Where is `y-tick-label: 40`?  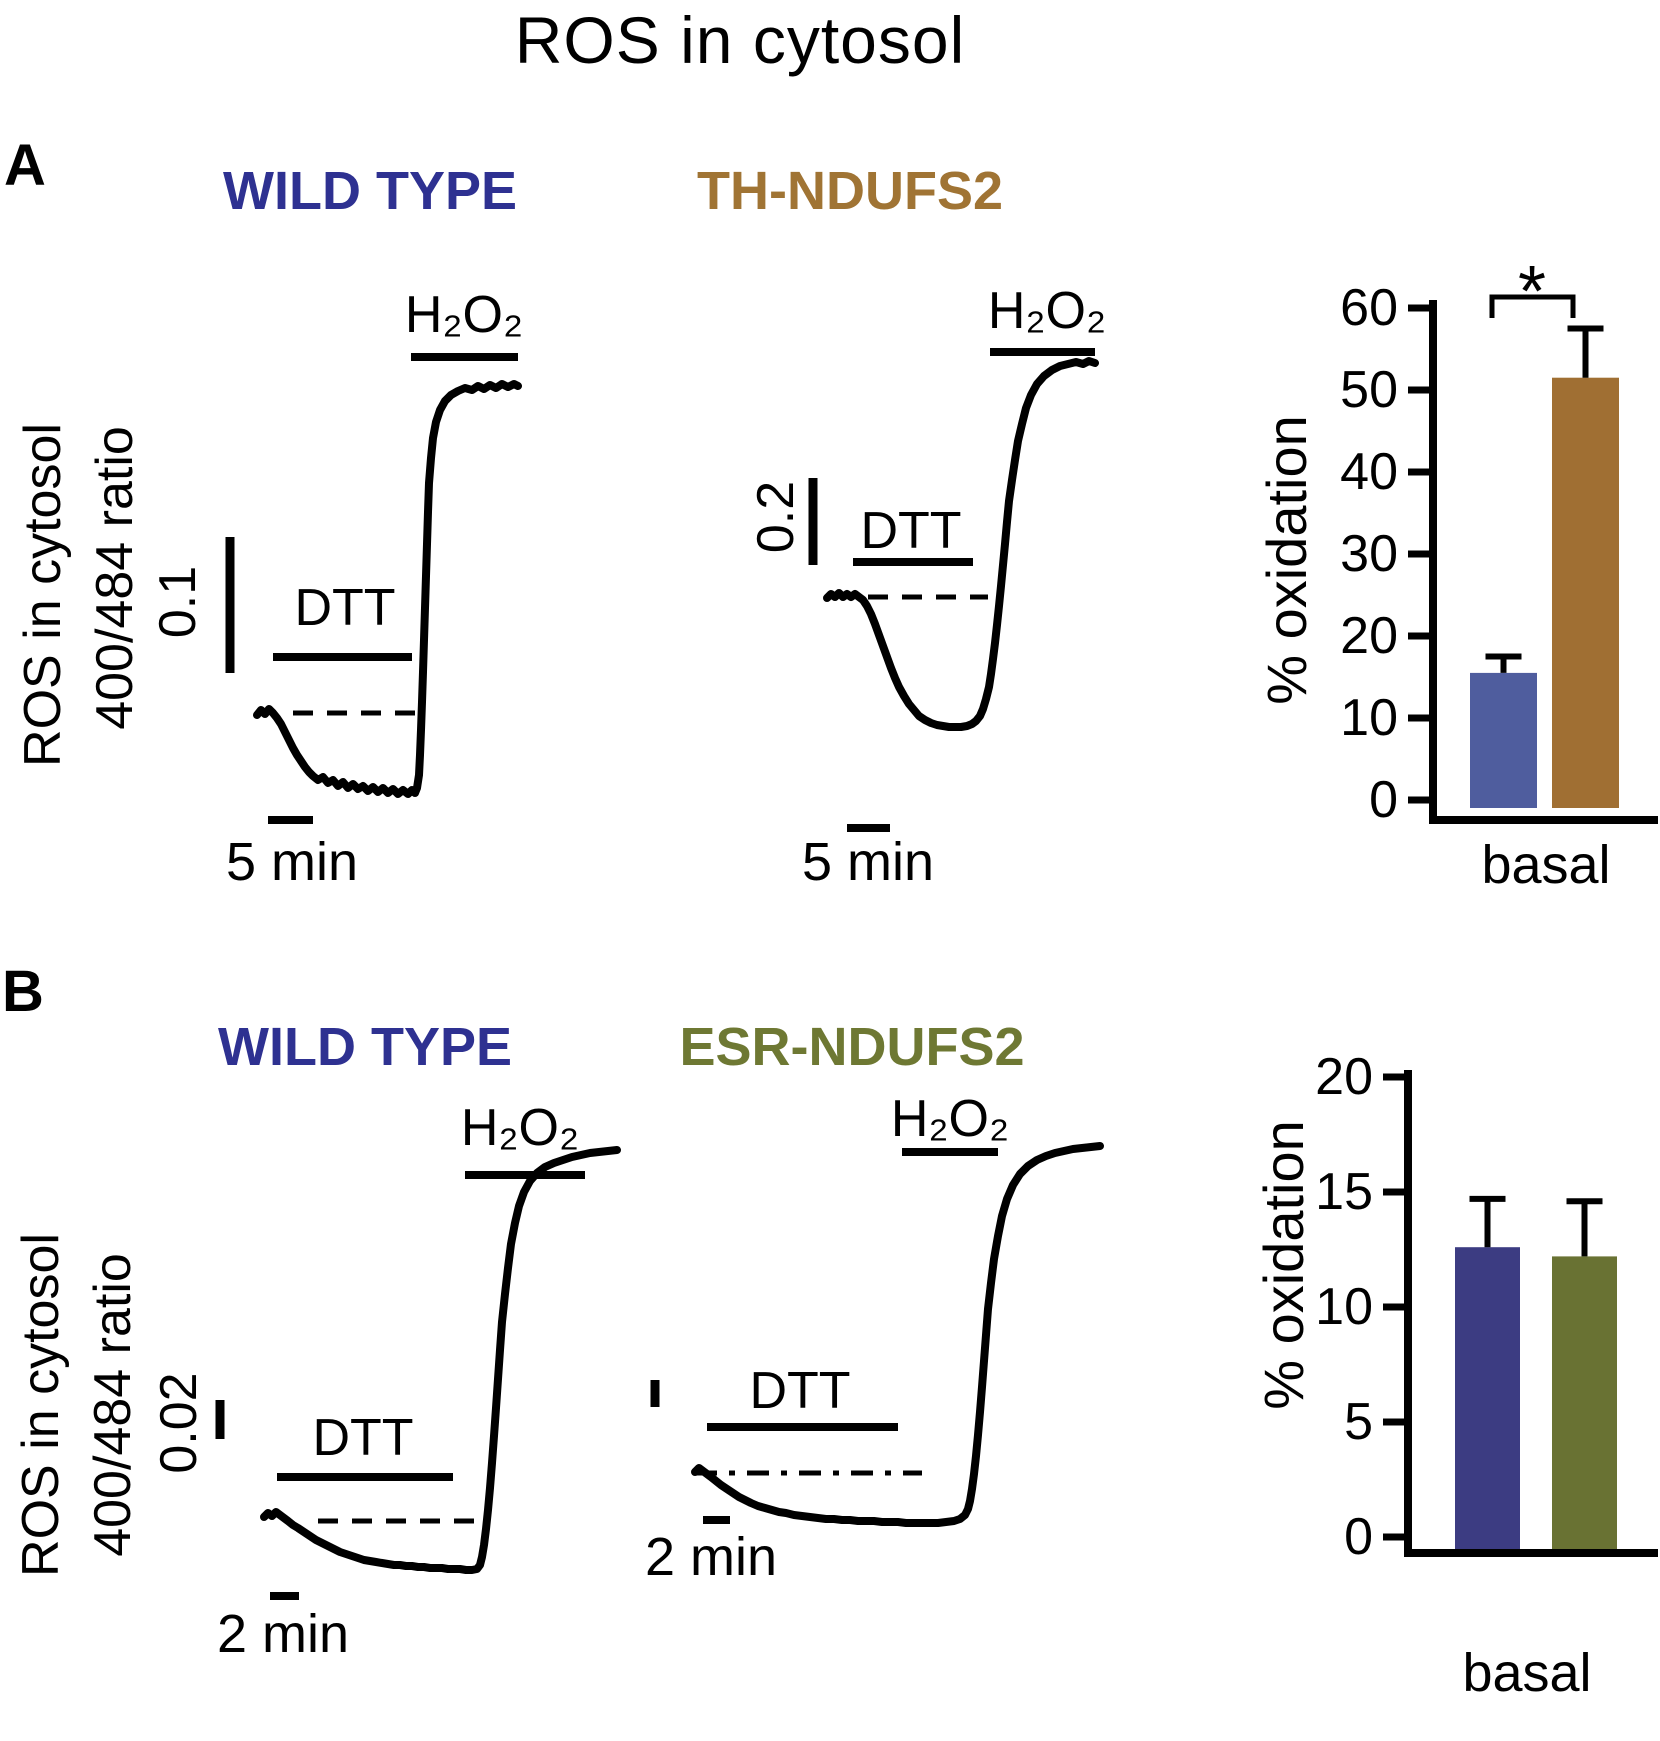 y-tick-label: 40 is located at coordinates (1369, 472).